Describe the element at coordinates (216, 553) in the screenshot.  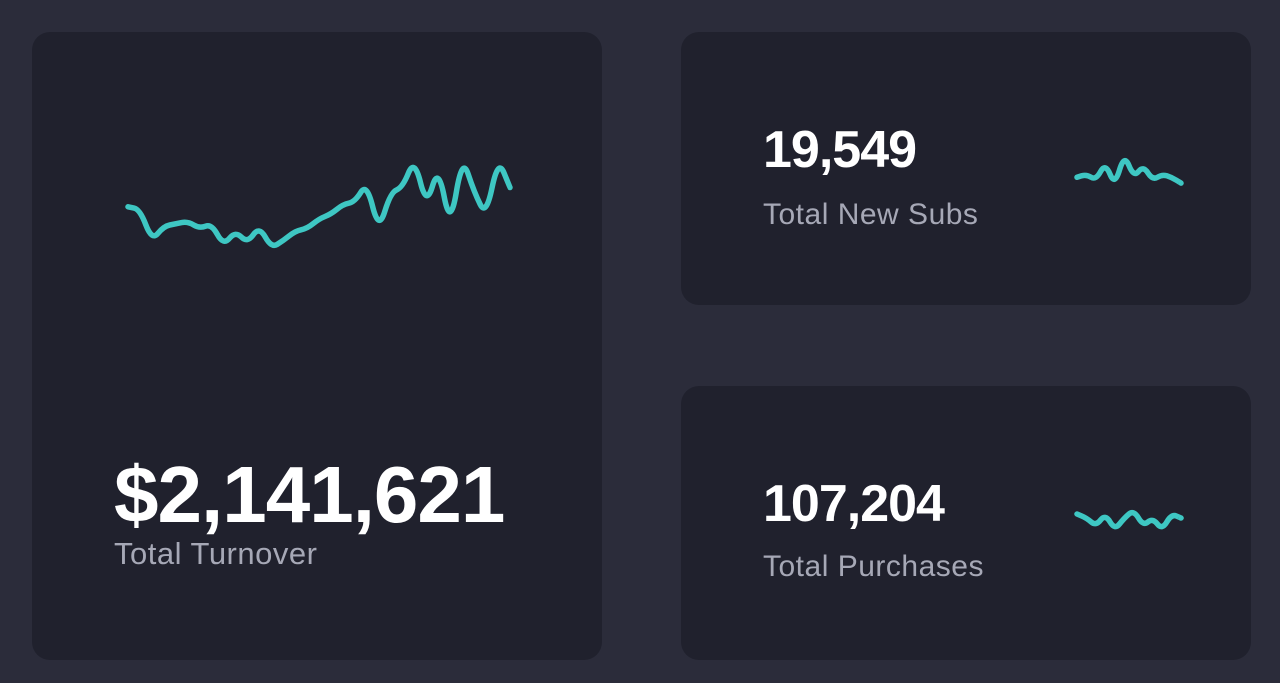
I see `turnover-label: Total Turnover` at that location.